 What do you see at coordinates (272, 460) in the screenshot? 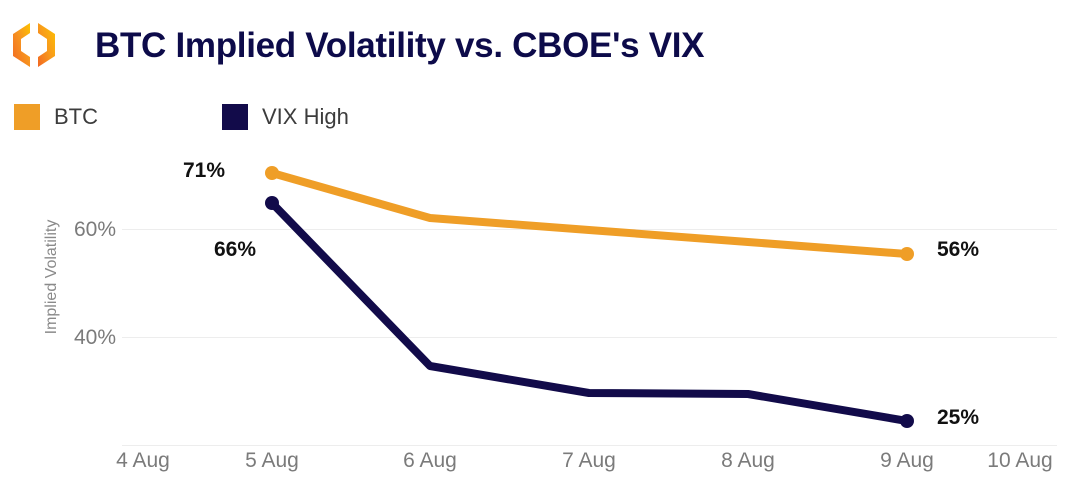
I see `x-axis-tick-label: 5 Aug` at bounding box center [272, 460].